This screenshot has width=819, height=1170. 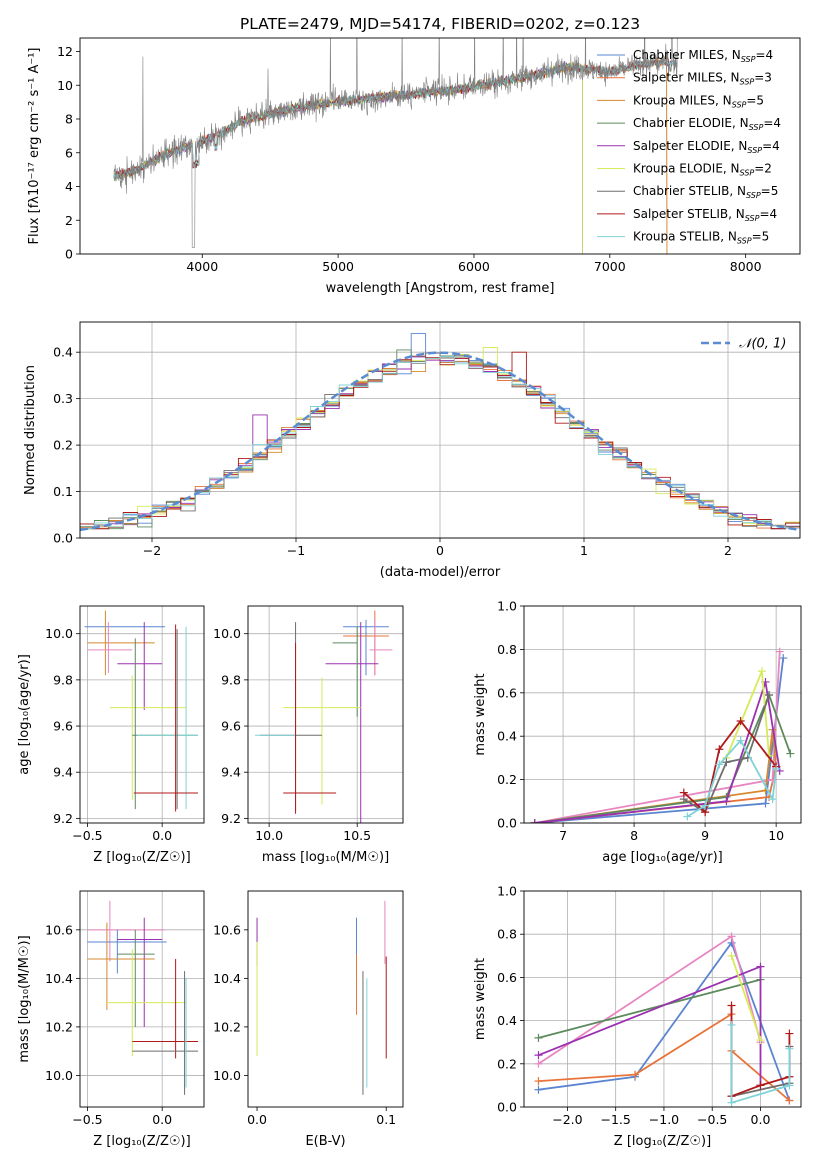 What do you see at coordinates (386, 1119) in the screenshot?
I see `x-tick-label: 0.1` at bounding box center [386, 1119].